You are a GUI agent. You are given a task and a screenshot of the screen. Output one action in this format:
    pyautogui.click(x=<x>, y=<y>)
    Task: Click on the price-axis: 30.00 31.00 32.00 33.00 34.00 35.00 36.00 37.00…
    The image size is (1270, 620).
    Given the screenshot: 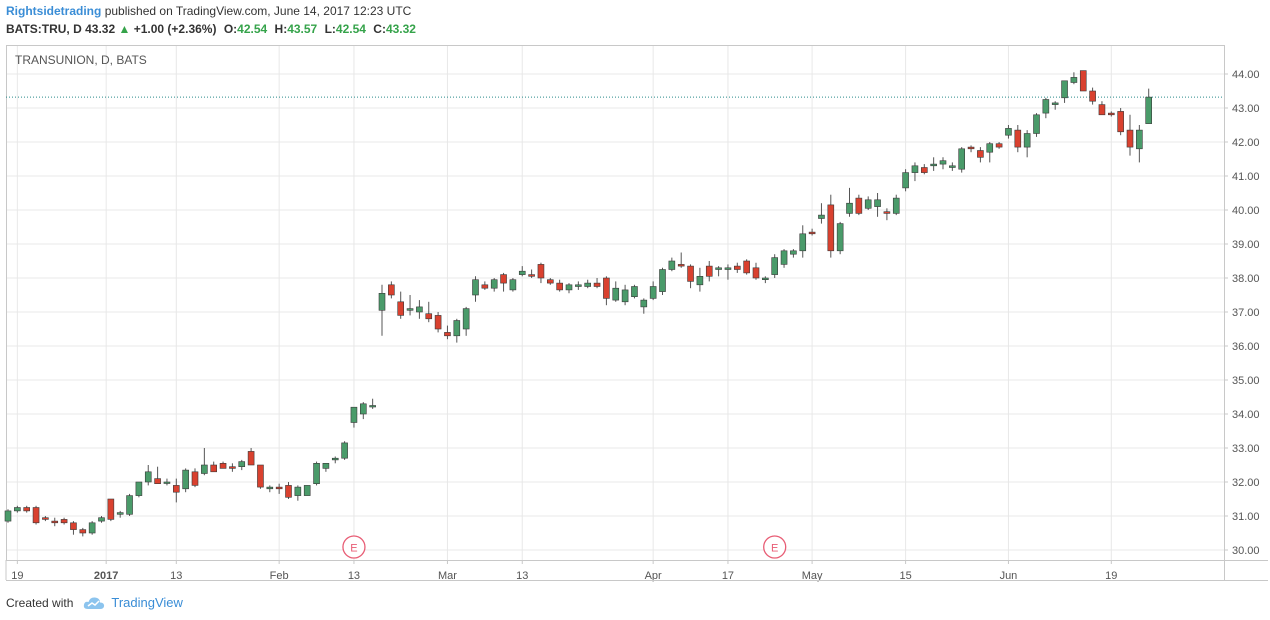 What is the action you would take?
    pyautogui.click(x=1242, y=313)
    